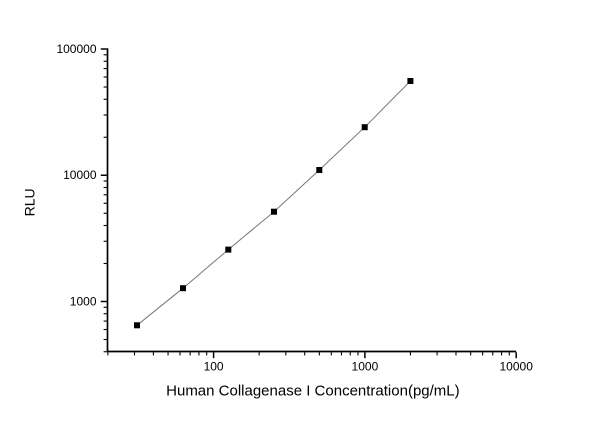 This screenshot has height=421, width=600. I want to click on svg-text:Human Collagenase I Concentrat: Human Collagenase I Concentration(pg/mL), so click(313, 391).